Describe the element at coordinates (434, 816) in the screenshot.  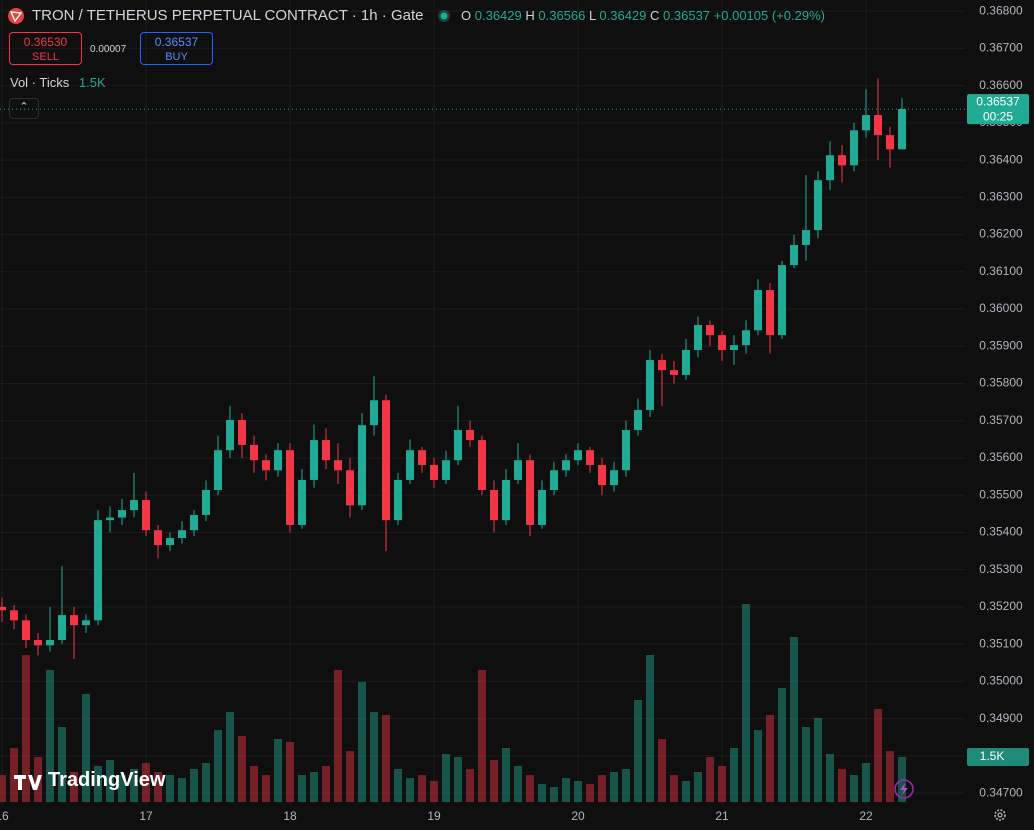
I see `x-tick-label: 19` at that location.